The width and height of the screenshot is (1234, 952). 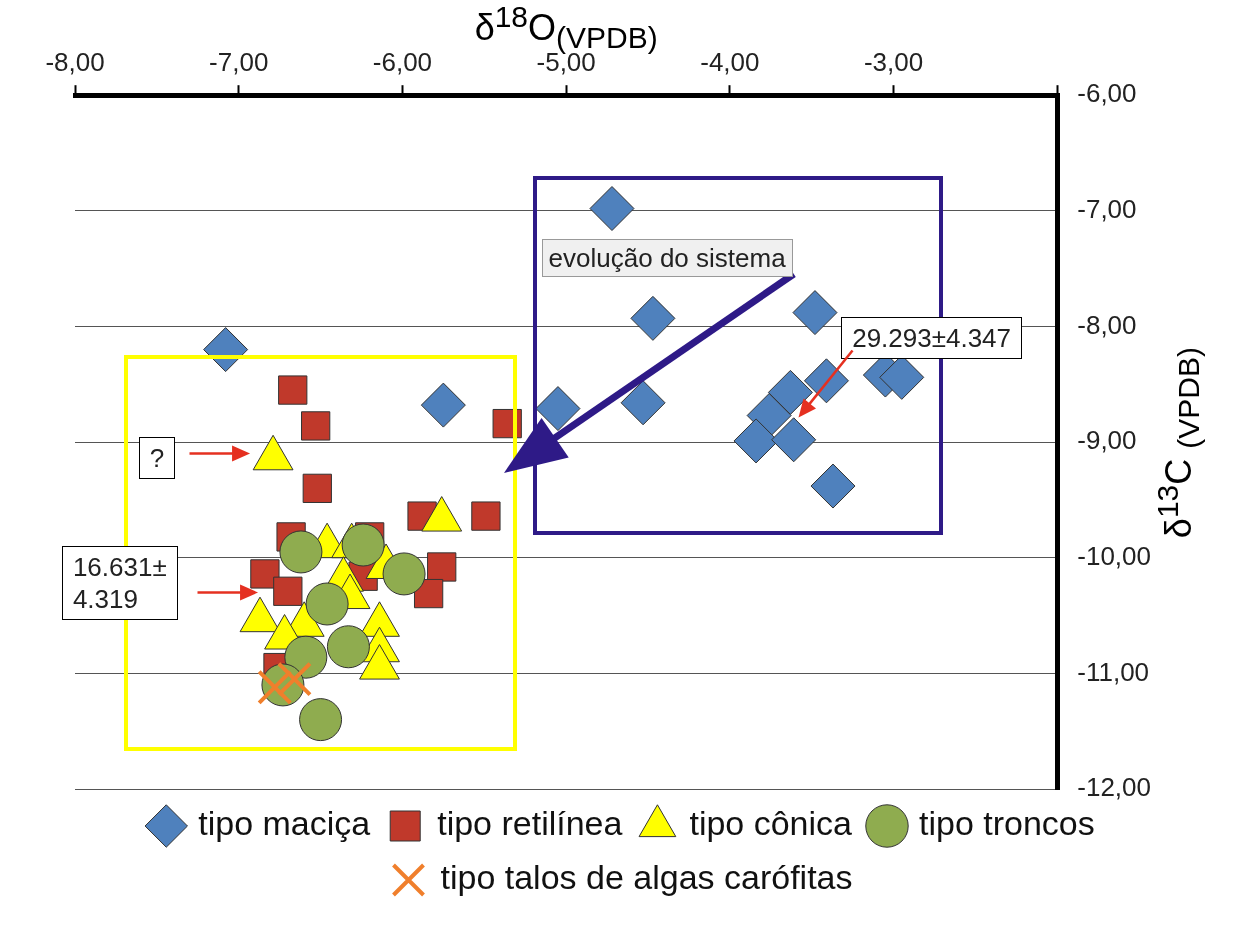 I want to click on legend-label: tipo talos de algas carófitas, so click(x=646, y=877).